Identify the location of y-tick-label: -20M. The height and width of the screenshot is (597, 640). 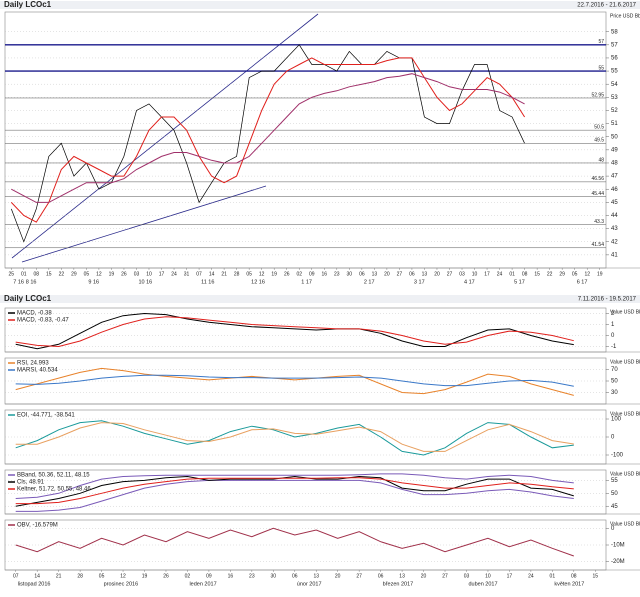
(618, 562).